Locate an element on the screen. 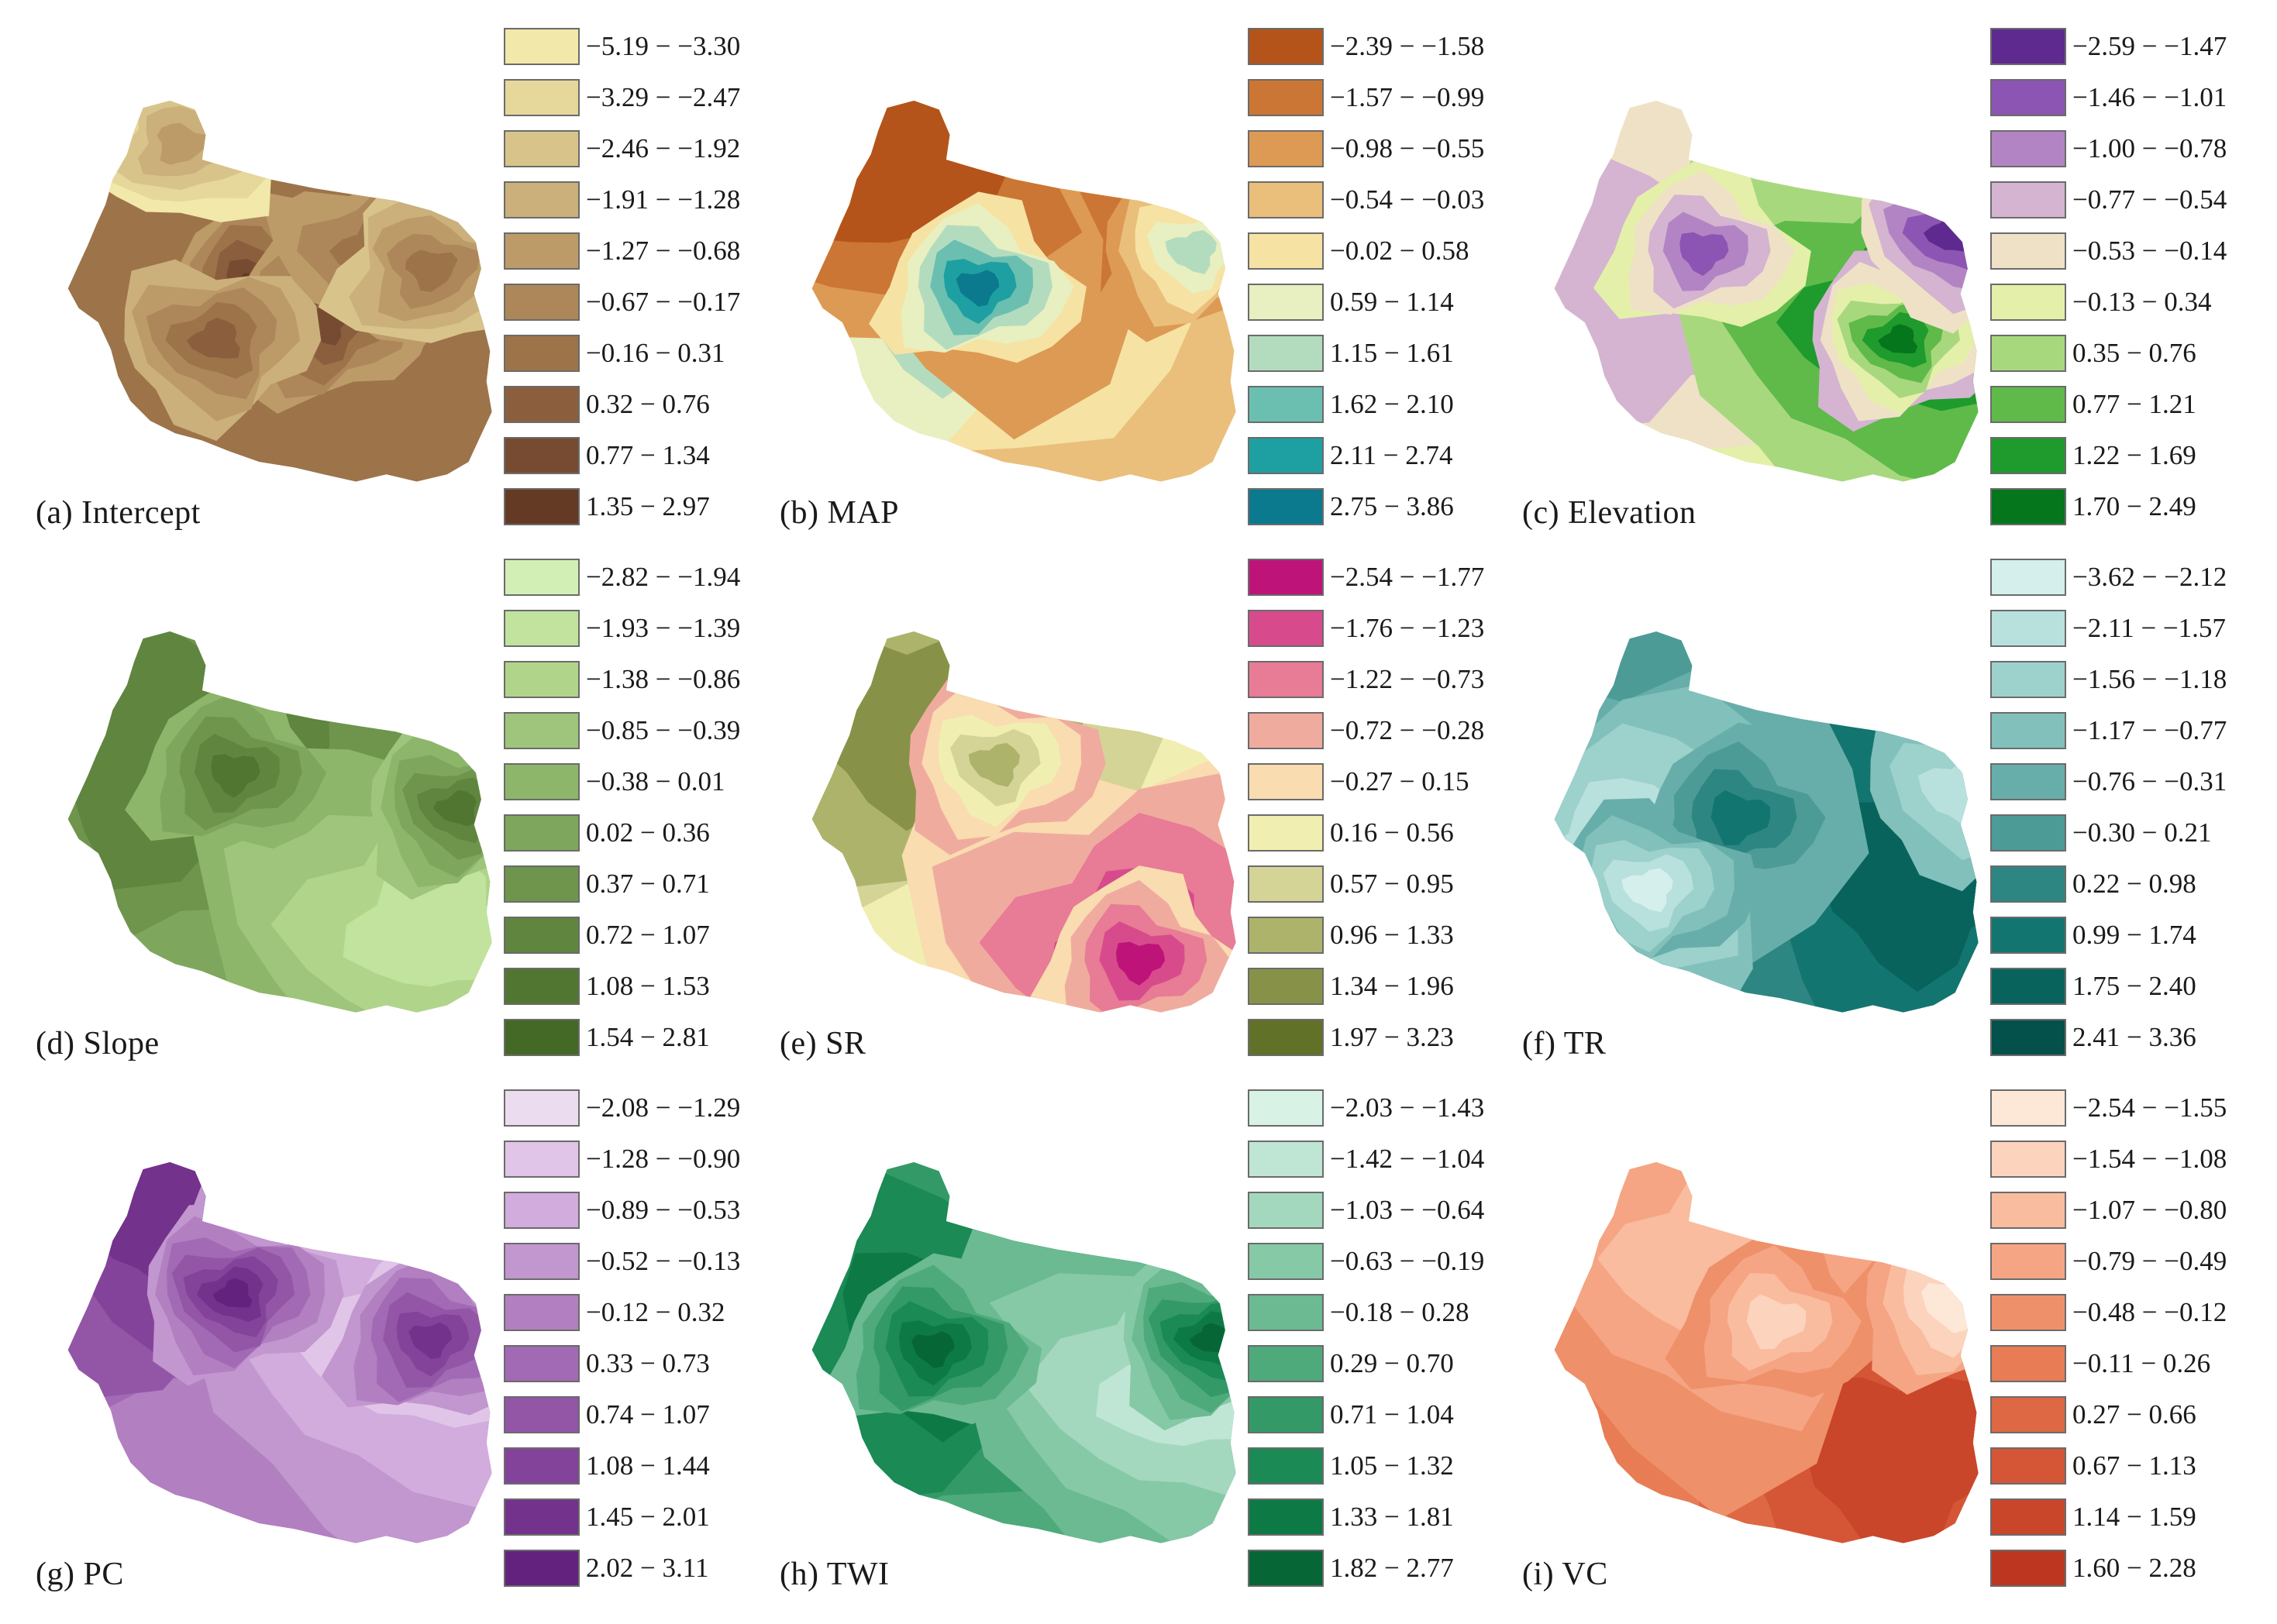 The width and height of the screenshot is (2277, 1624). legend-item: 0.29 − 0.70 is located at coordinates (1376, 1366).